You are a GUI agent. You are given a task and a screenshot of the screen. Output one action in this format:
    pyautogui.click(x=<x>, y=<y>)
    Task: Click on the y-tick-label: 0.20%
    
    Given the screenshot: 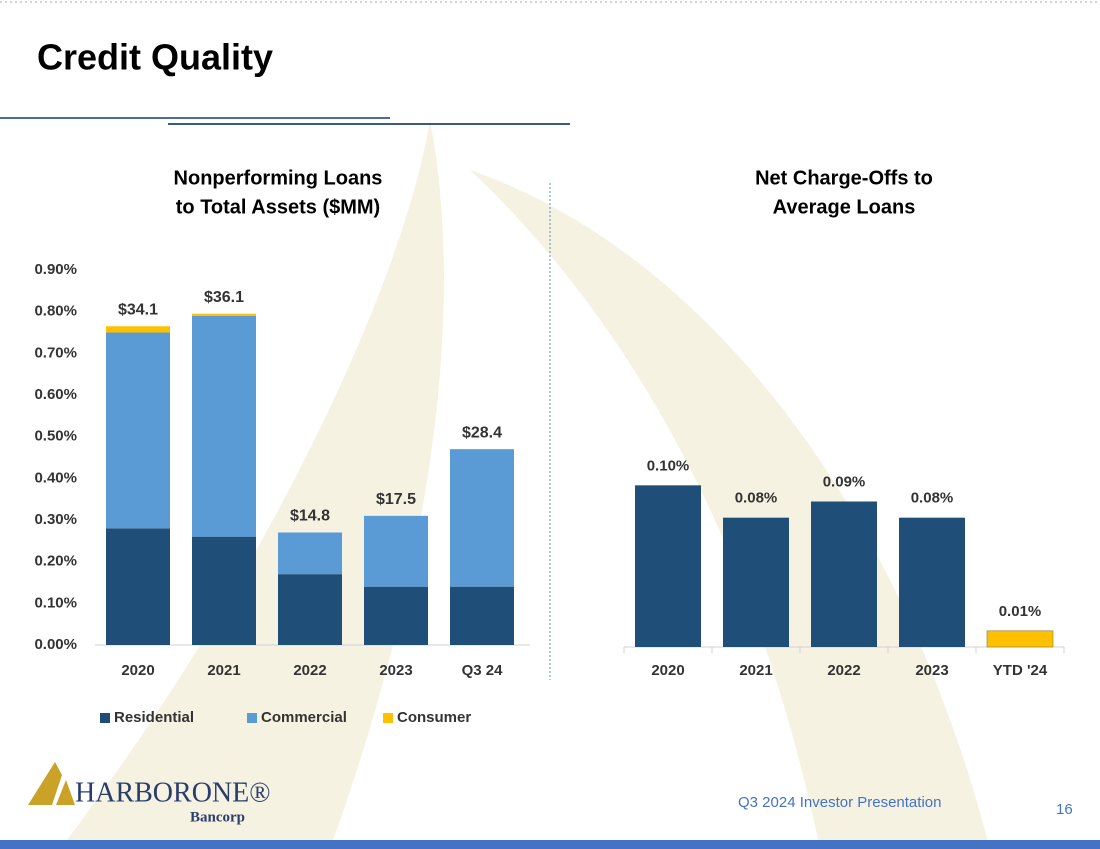 What is the action you would take?
    pyautogui.click(x=55, y=561)
    